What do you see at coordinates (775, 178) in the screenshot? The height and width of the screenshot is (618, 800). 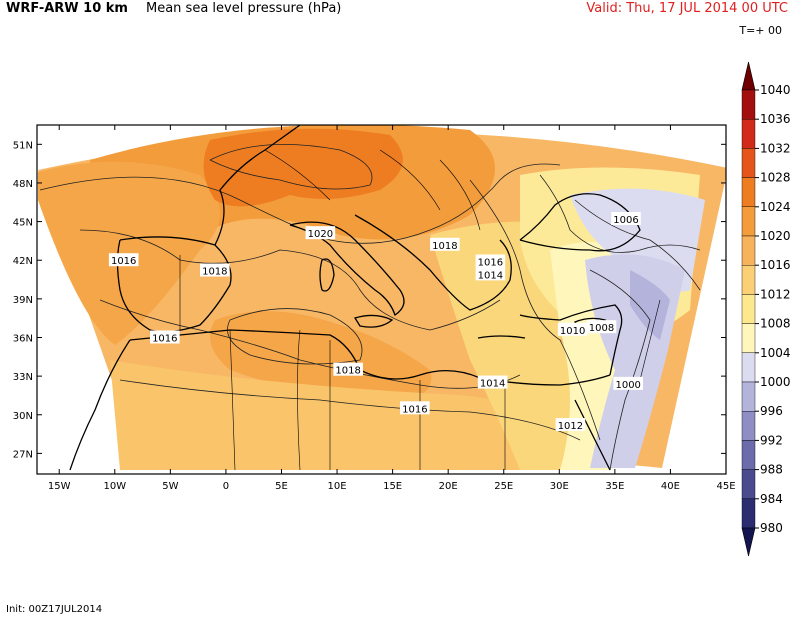 I see `colorbar-label: 1028` at bounding box center [775, 178].